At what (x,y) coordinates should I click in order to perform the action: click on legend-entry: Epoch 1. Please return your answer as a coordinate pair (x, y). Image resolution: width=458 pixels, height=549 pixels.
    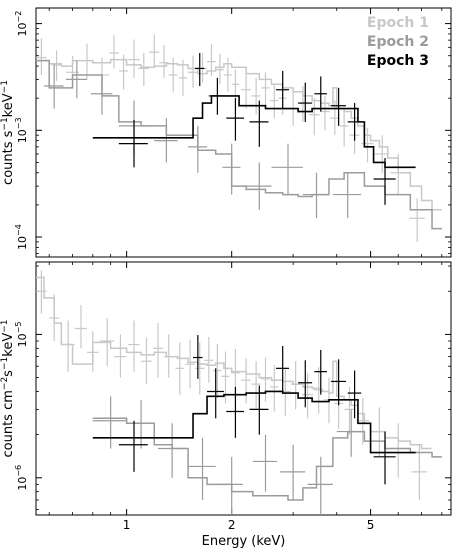
    Looking at the image, I should click on (398, 23).